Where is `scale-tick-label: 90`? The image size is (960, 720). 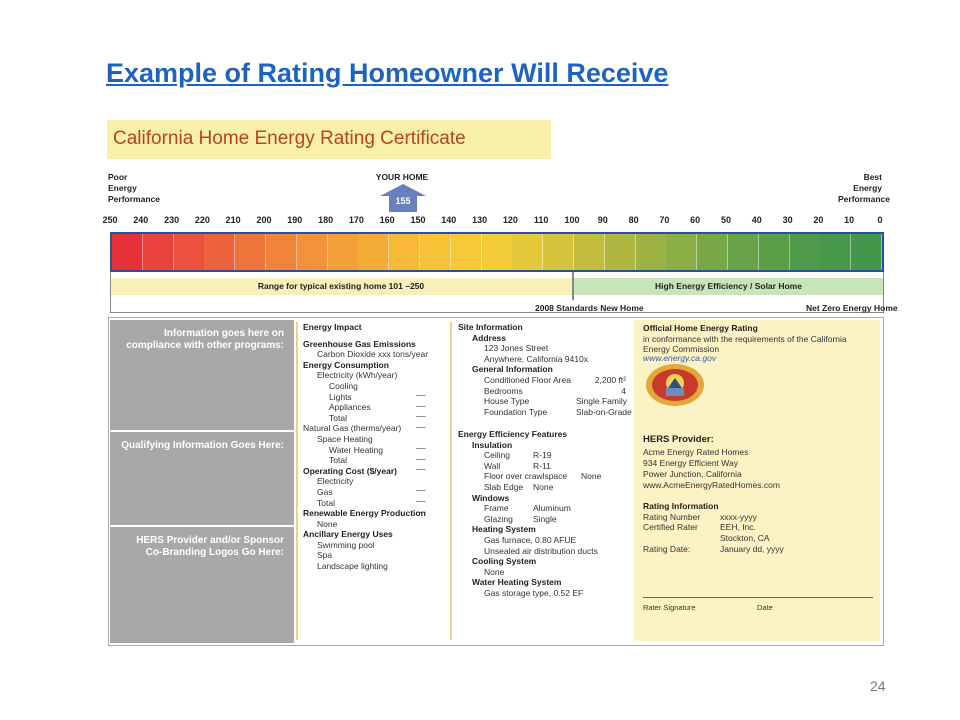 scale-tick-label: 90 is located at coordinates (602, 220).